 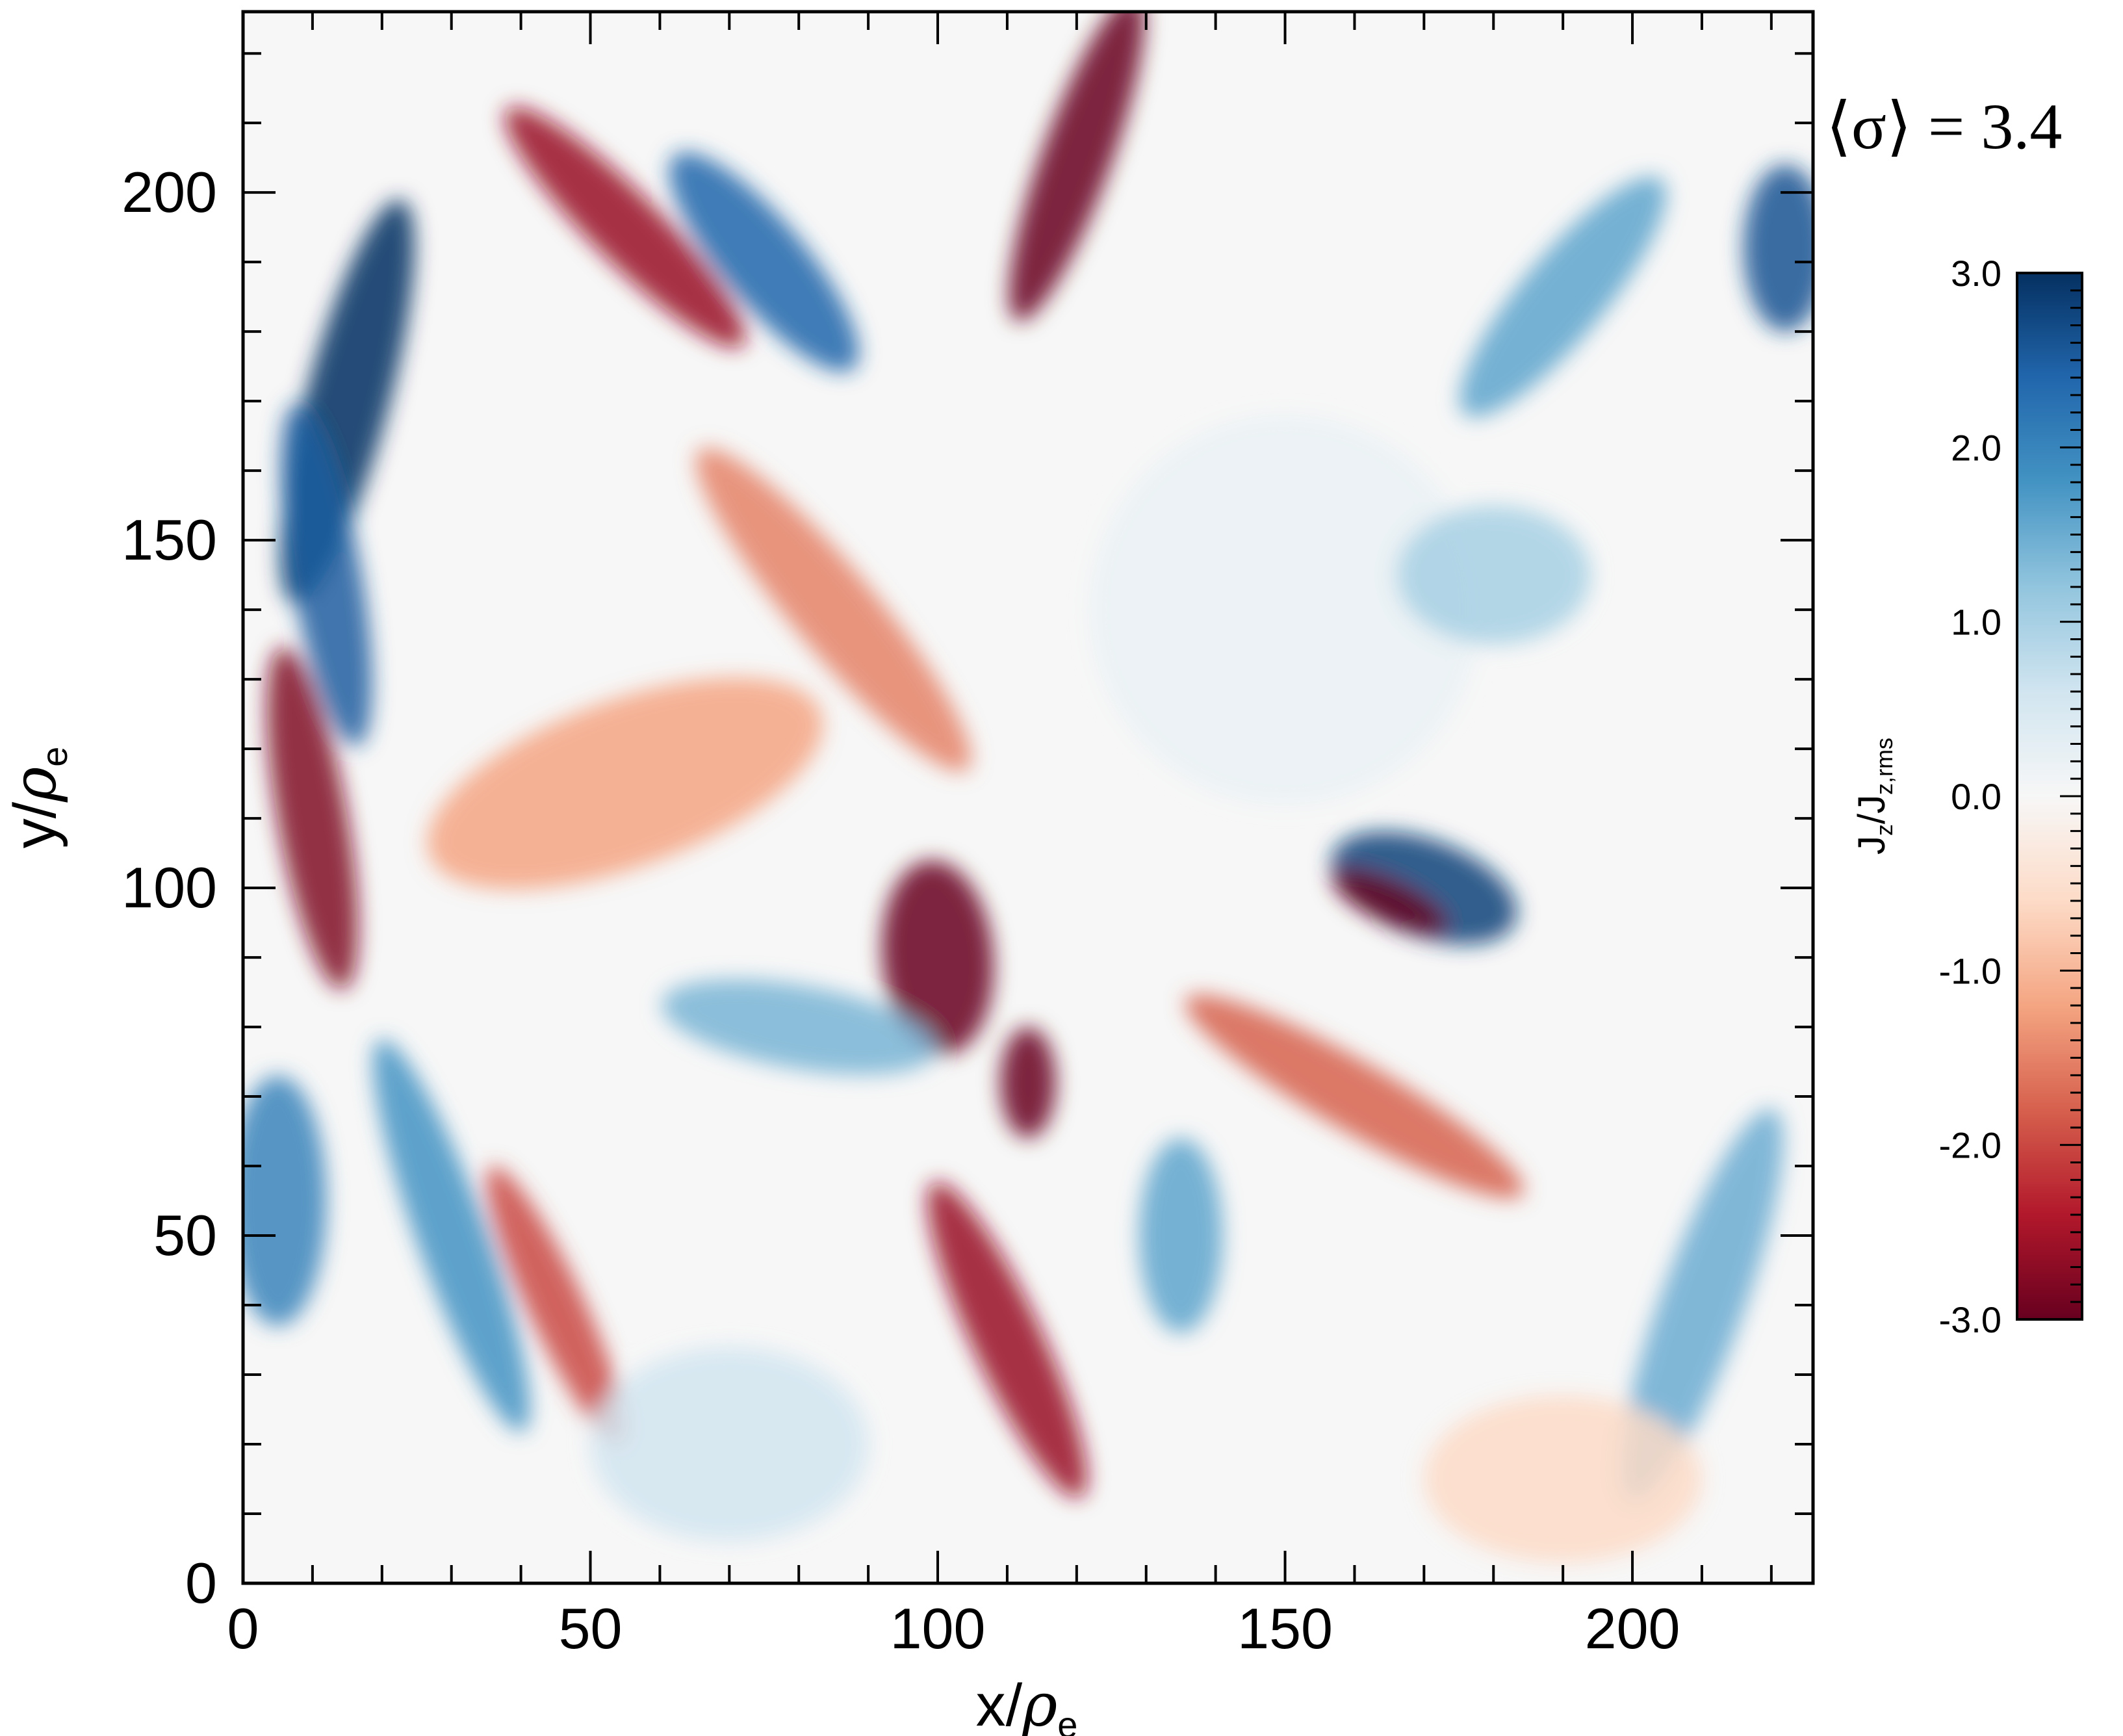 I want to click on y-axis-label: y/ρe, so click(x=37, y=798).